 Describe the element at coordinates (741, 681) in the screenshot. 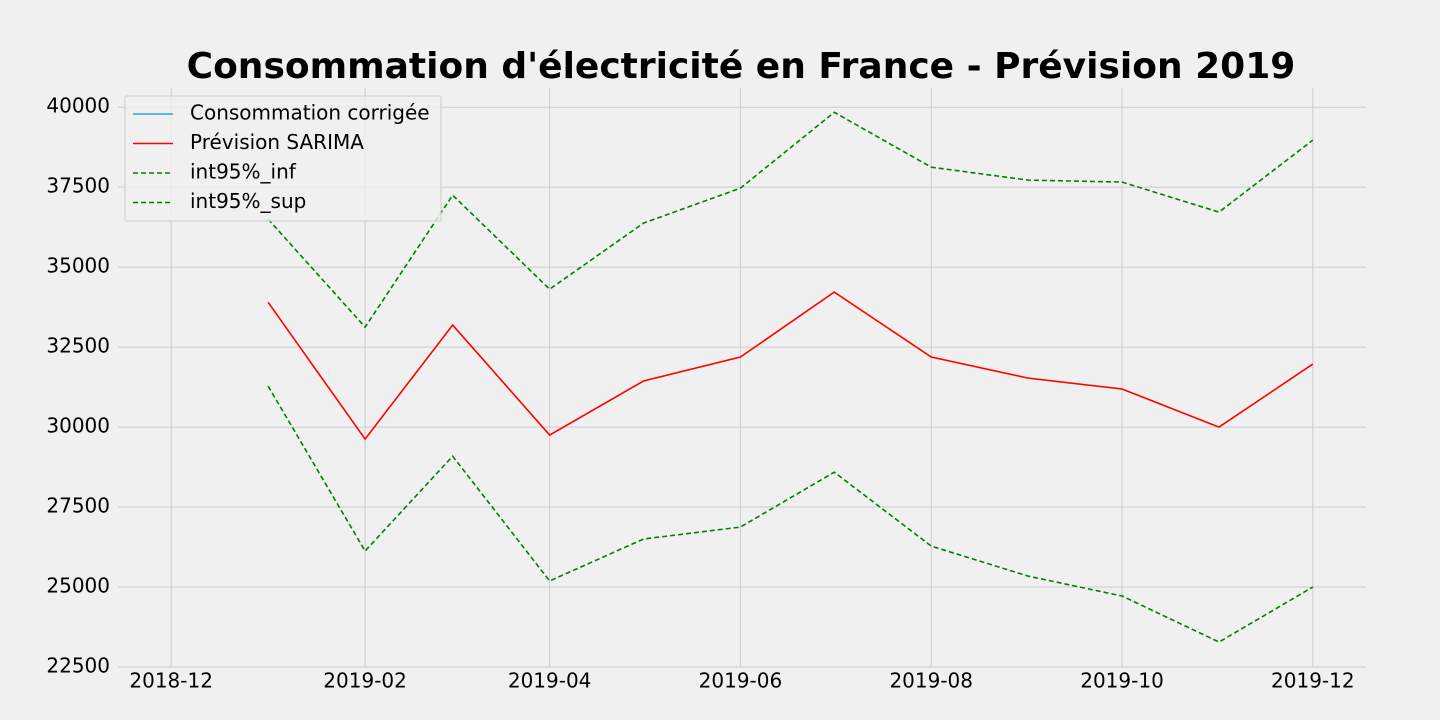

I see `x-tick-label: 2019-06` at that location.